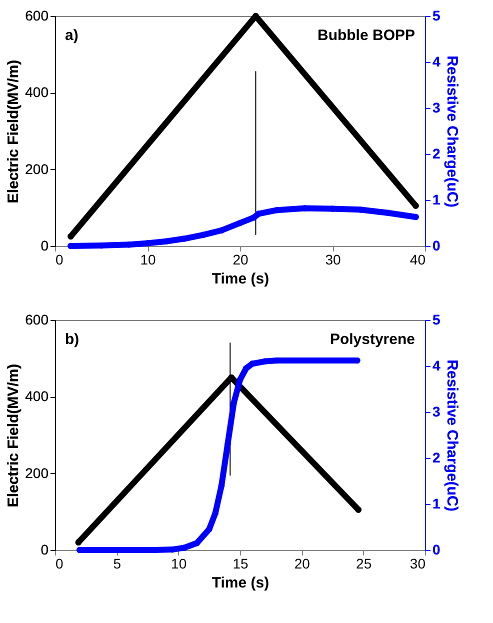  What do you see at coordinates (418, 260) in the screenshot?
I see `x-tick-label: 40` at bounding box center [418, 260].